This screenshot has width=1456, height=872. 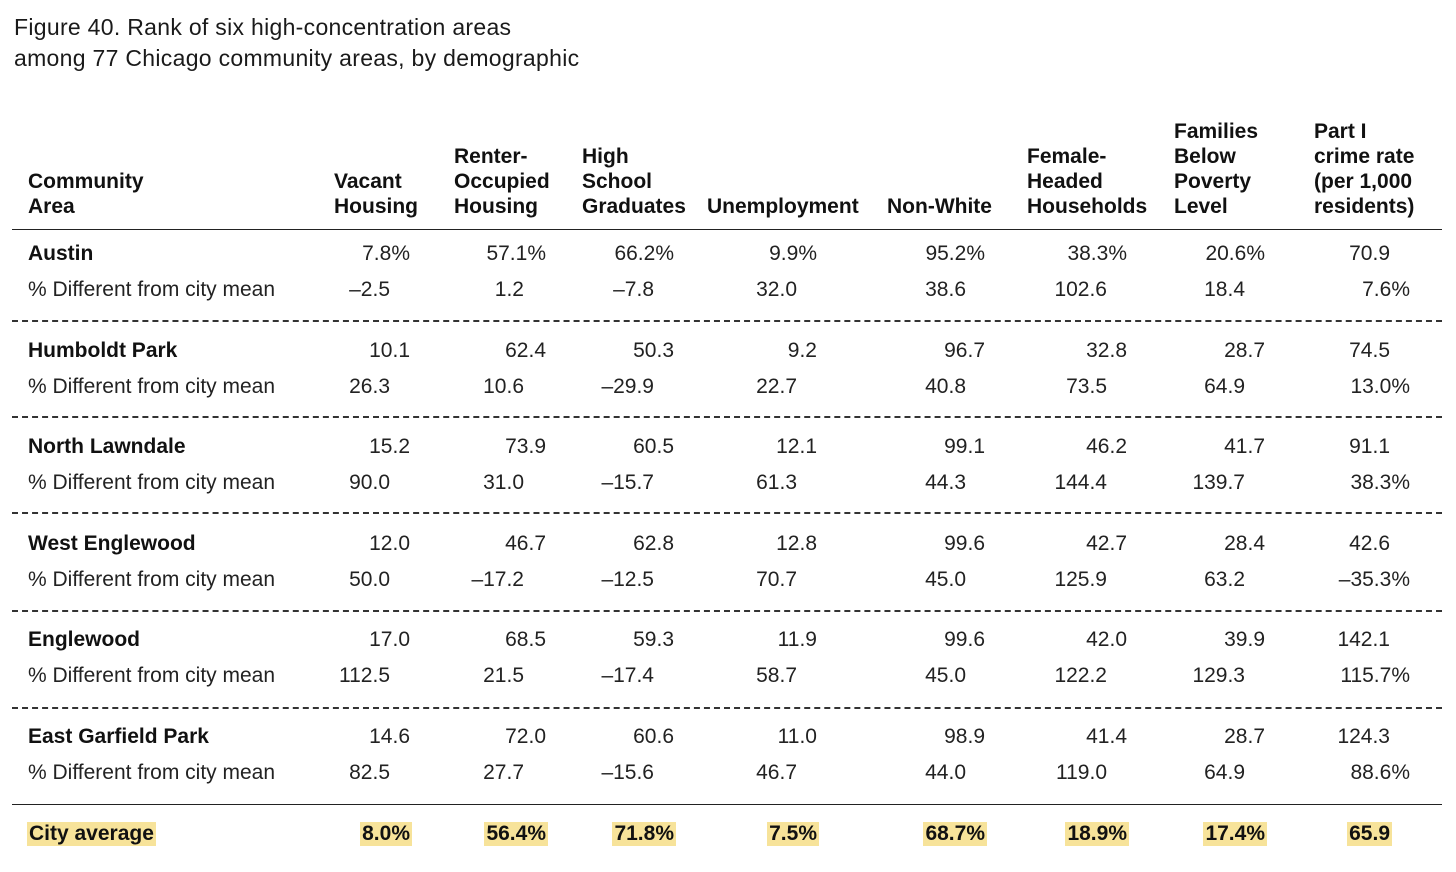 What do you see at coordinates (84, 639) in the screenshot?
I see `community-area-name: Englewood` at bounding box center [84, 639].